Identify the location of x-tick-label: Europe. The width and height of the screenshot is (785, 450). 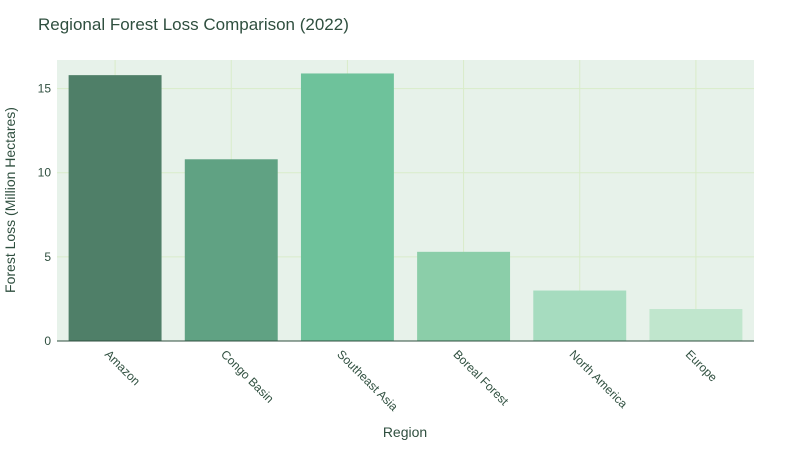
(701, 365).